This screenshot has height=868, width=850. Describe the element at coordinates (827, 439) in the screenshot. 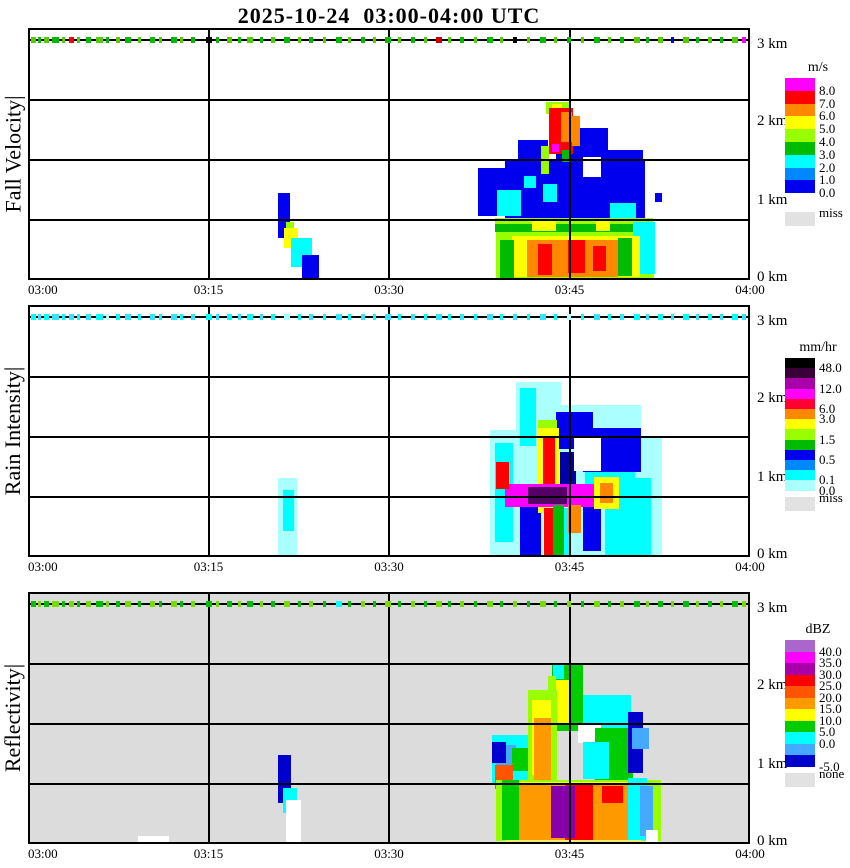

I see `colorbar-tick-label: 1.5` at that location.